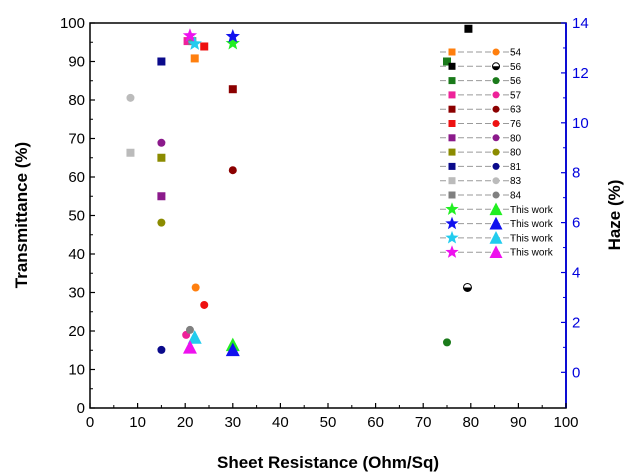  Describe the element at coordinates (516, 110) in the screenshot. I see `legend-label: 63` at that location.